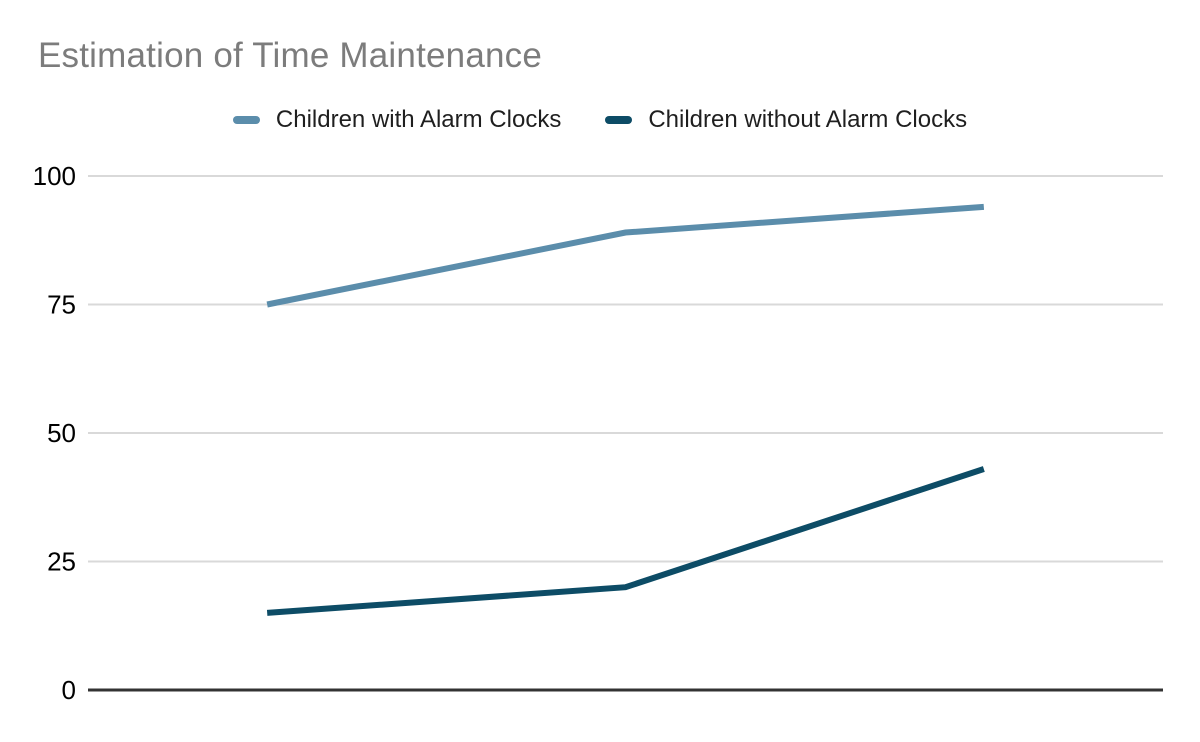  I want to click on y-axis-tick-label-100: 100, so click(54, 176).